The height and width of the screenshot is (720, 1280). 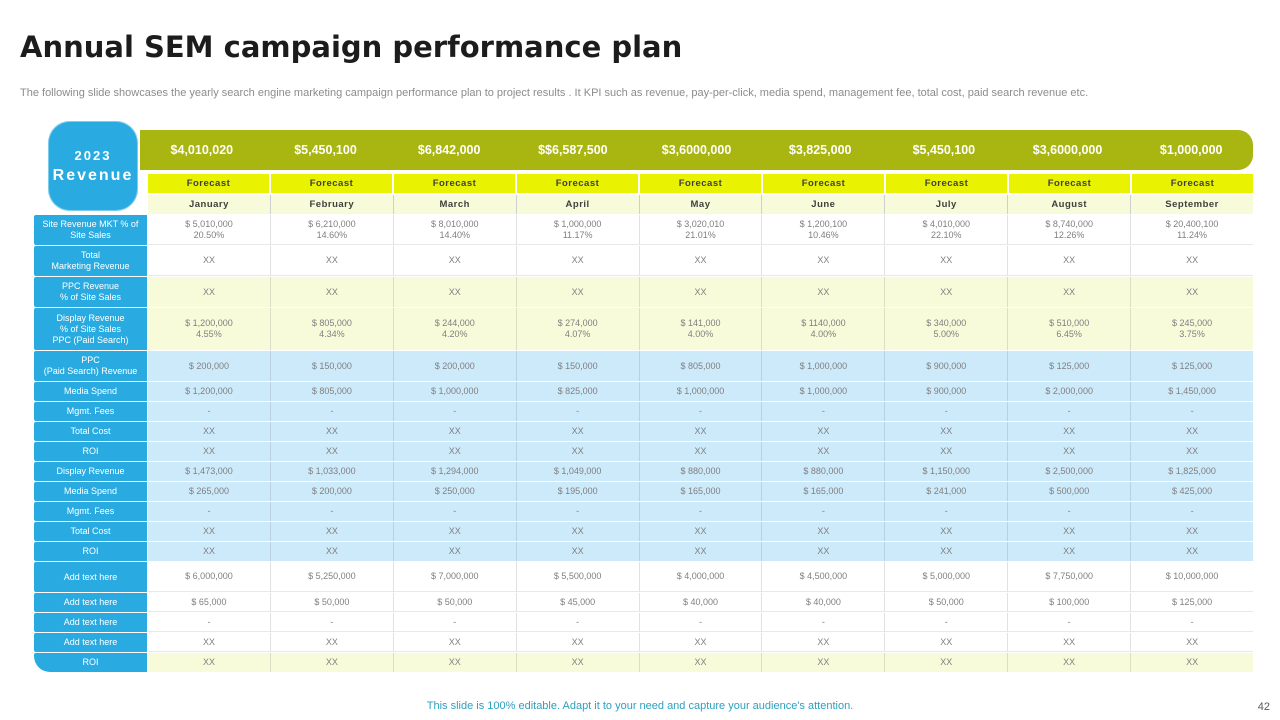 I want to click on data-cell: $ 45,000, so click(x=577, y=602).